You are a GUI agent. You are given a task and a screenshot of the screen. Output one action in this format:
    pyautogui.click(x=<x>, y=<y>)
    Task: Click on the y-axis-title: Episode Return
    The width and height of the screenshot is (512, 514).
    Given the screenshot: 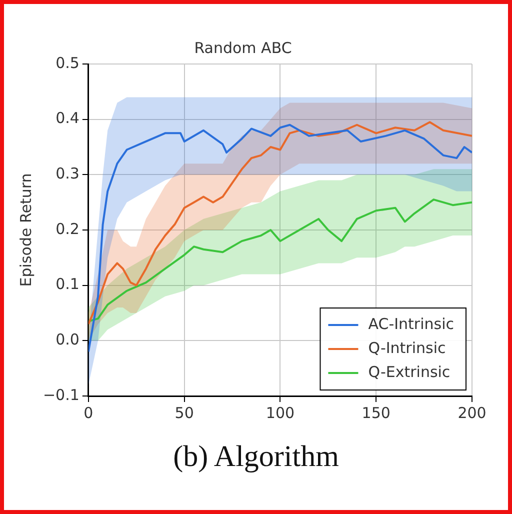 What is the action you would take?
    pyautogui.click(x=25, y=230)
    